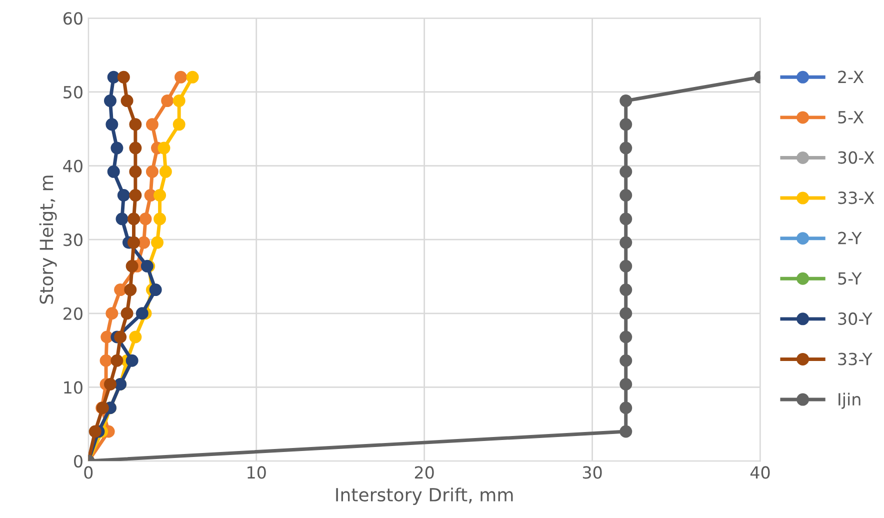  Describe the element at coordinates (48, 240) in the screenshot. I see `y-axis-title: Story Heigt, m` at that location.